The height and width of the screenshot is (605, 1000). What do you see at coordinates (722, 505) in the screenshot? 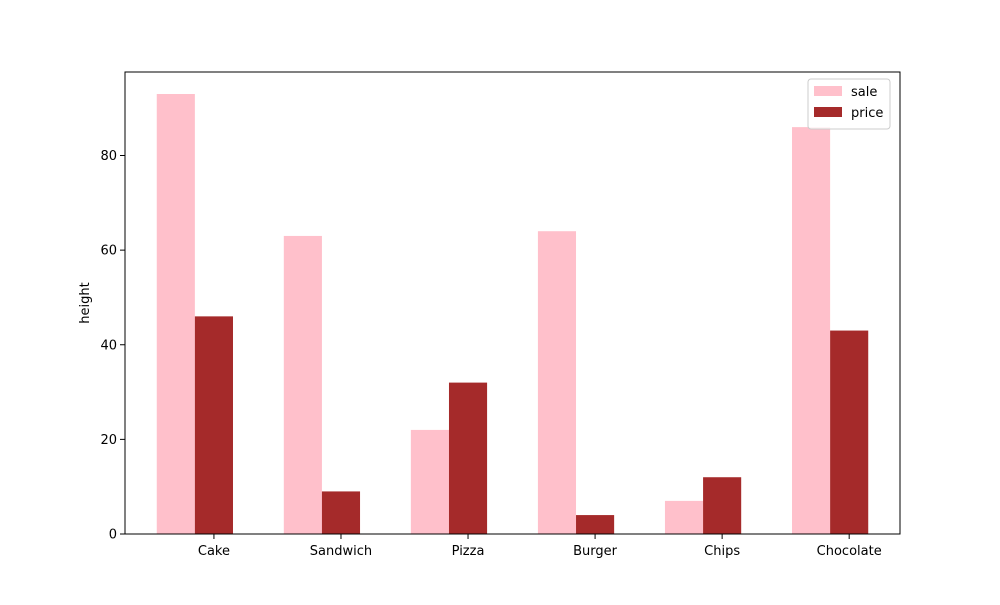
I see `bar-price-chips` at bounding box center [722, 505].